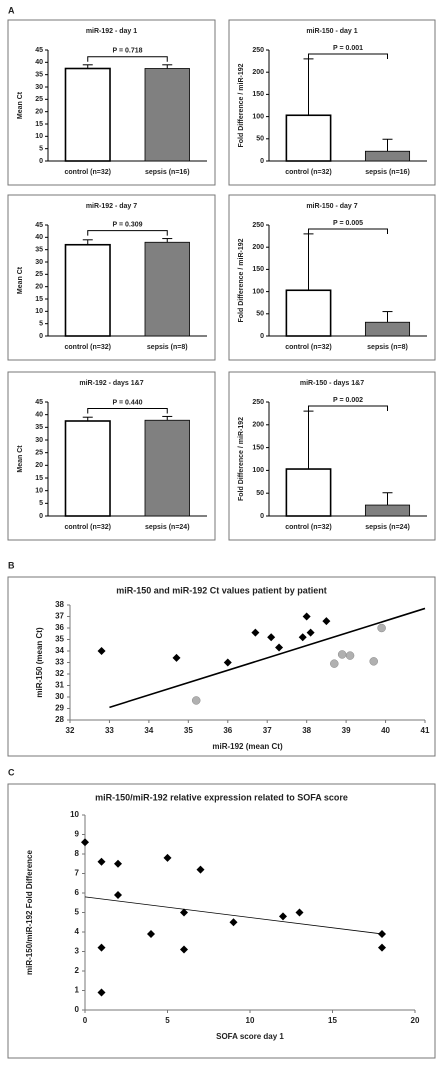  What do you see at coordinates (59, 604) in the screenshot?
I see `y-tick-label: 38` at bounding box center [59, 604].